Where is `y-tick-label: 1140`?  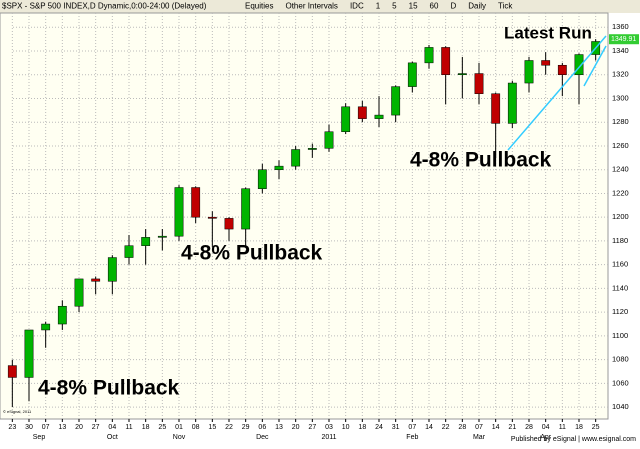
y-tick-label: 1140 is located at coordinates (620, 287).